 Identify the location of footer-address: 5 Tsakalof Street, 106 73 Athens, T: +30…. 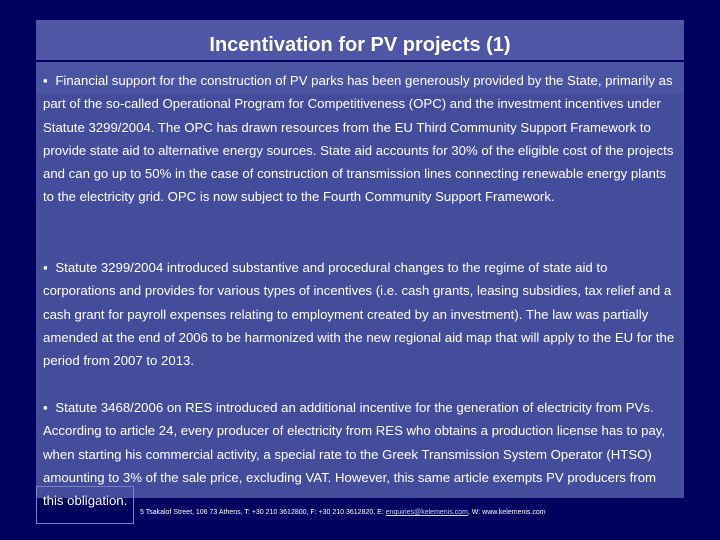
(263, 512).